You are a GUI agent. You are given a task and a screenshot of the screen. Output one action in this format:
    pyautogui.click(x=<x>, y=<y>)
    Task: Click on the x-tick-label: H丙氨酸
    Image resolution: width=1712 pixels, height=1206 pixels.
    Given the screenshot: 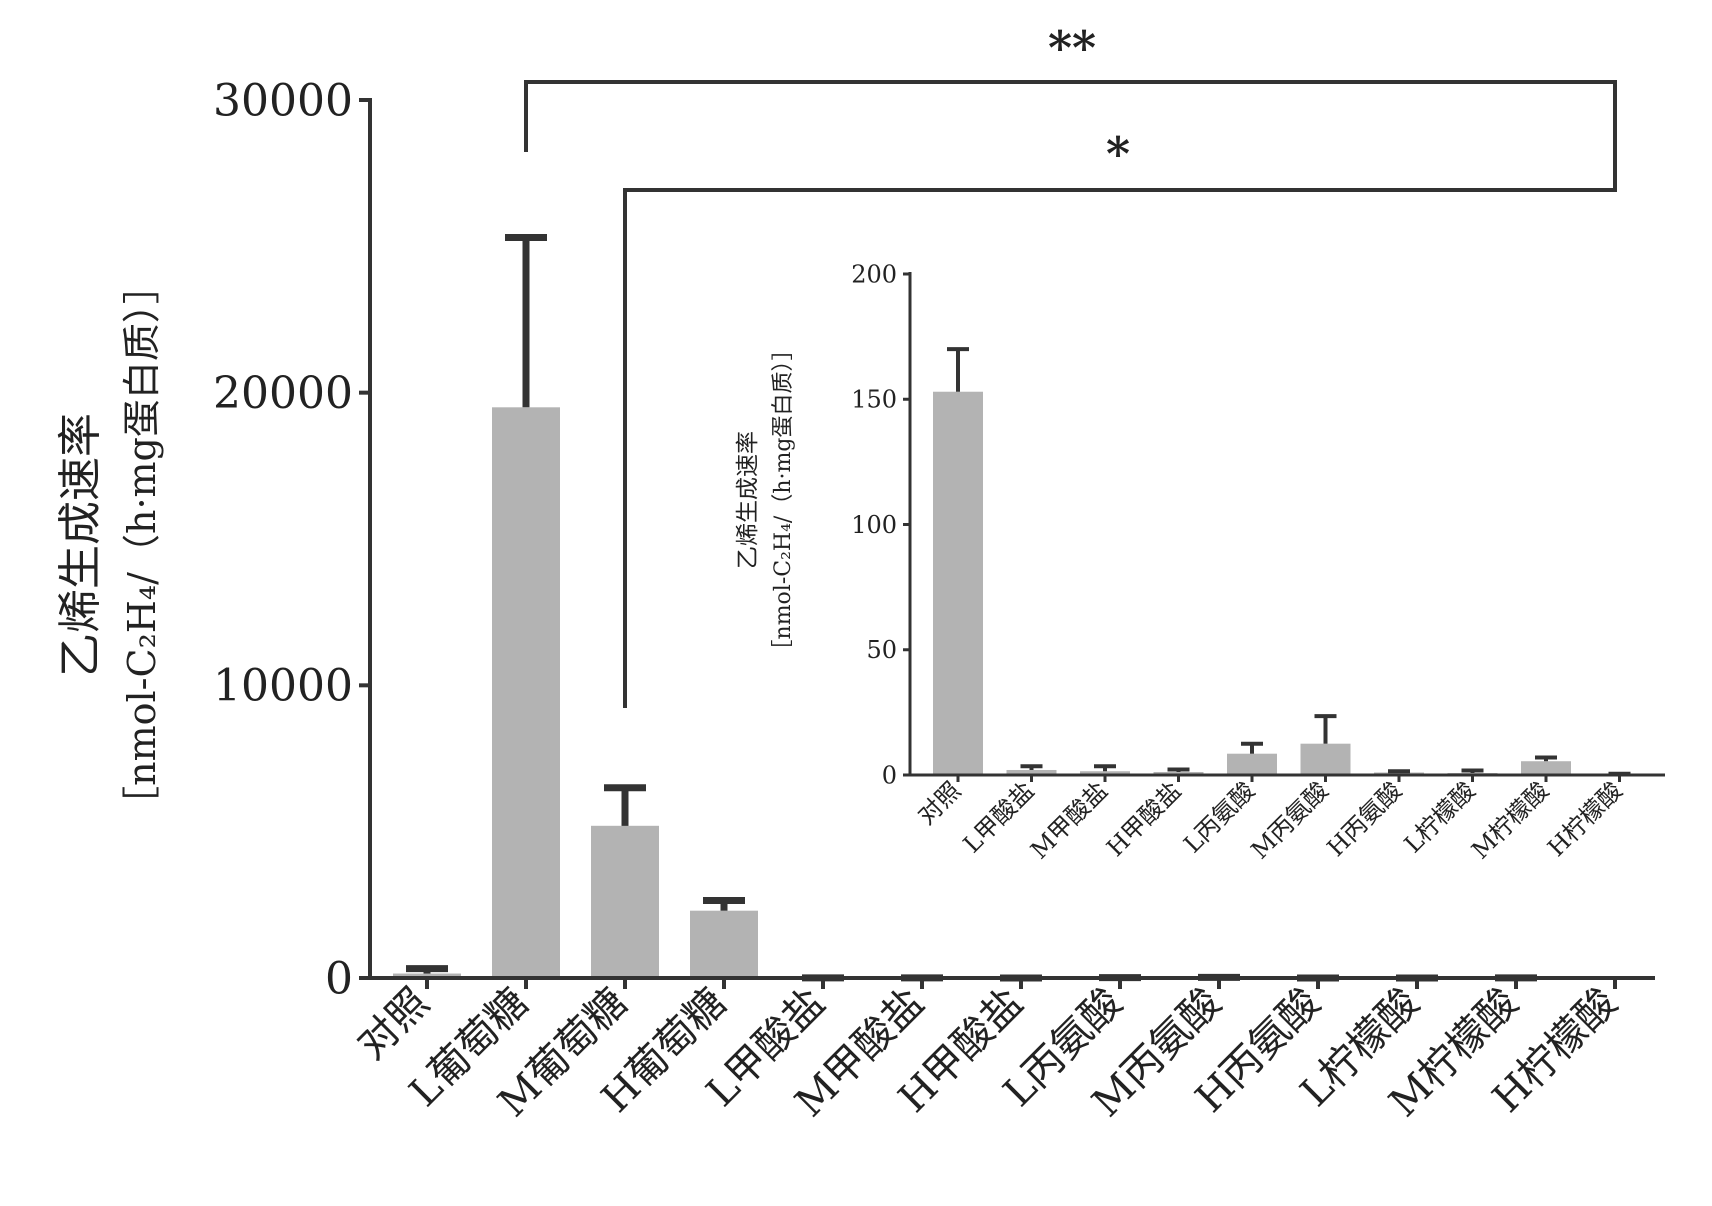 What is the action you would take?
    pyautogui.click(x=1365, y=819)
    